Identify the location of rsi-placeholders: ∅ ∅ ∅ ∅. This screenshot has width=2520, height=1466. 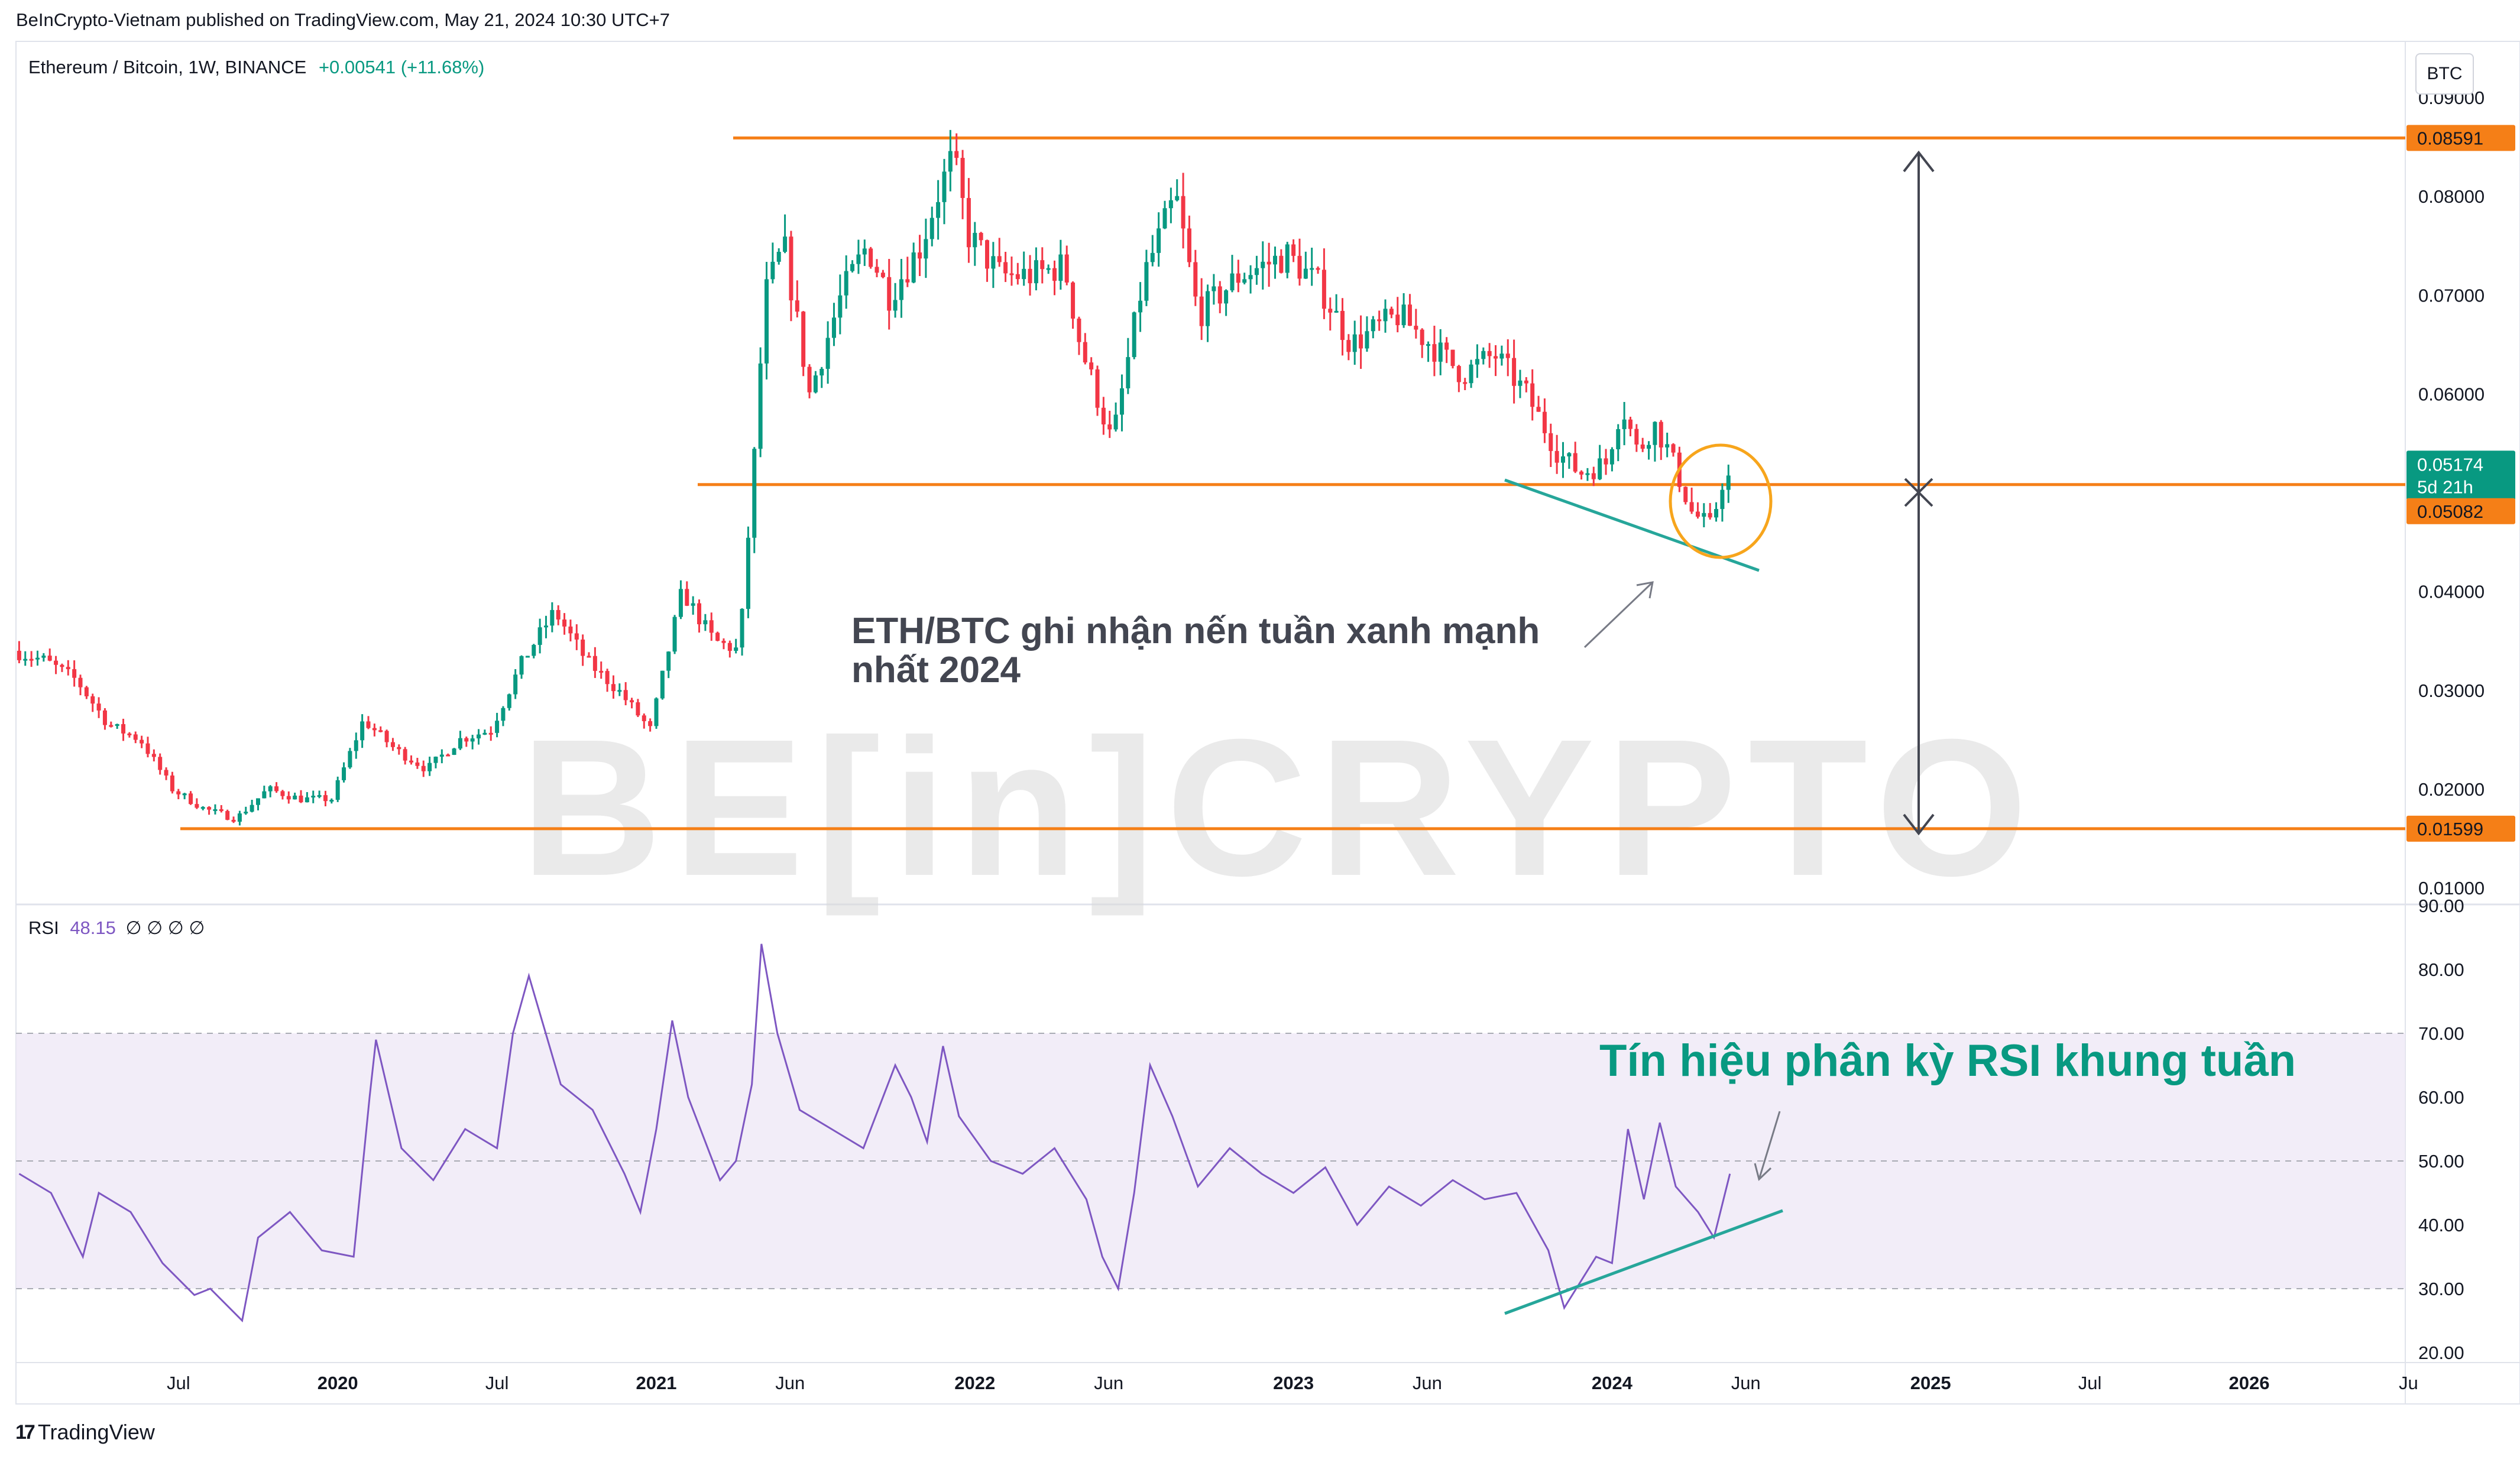
(165, 927).